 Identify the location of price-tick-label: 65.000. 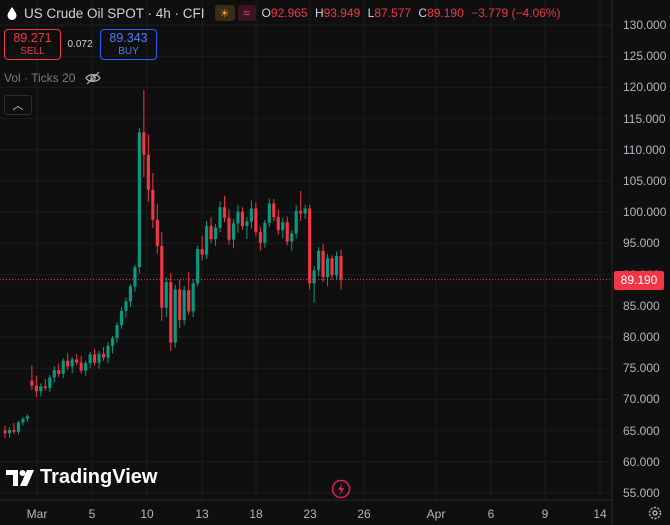
(641, 430).